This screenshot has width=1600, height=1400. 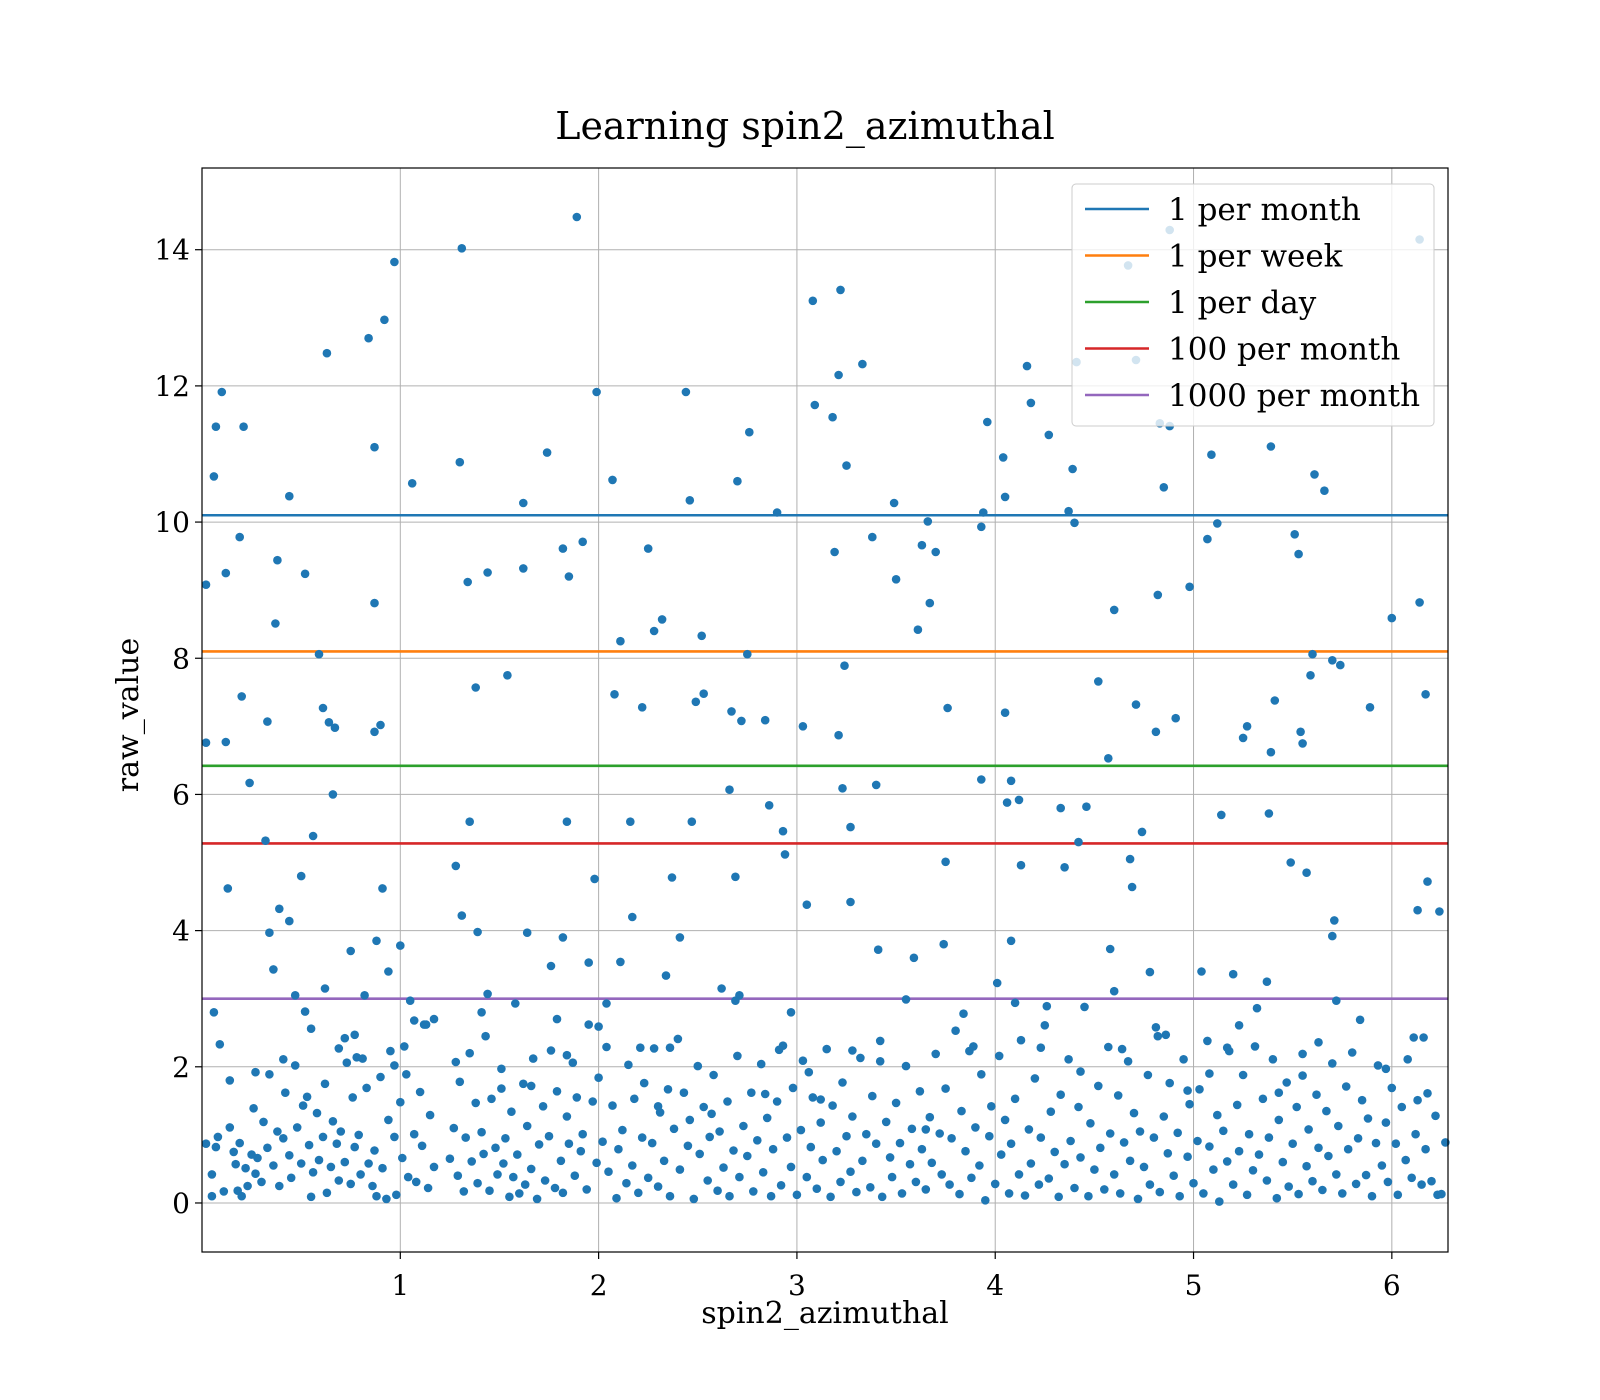 I want to click on y-tick-label: 4, so click(x=181, y=931).